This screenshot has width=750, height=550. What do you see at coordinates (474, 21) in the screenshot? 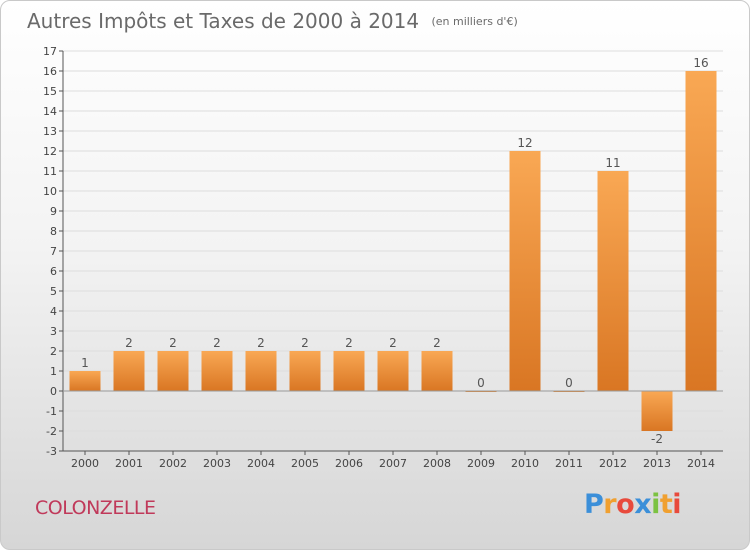
I see `chart-unit: (en milliers d'€)` at bounding box center [474, 21].